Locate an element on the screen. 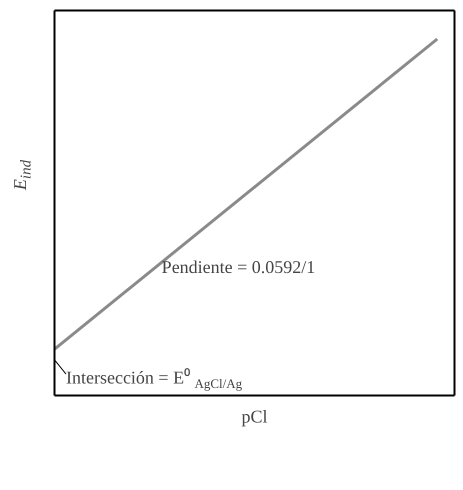 The width and height of the screenshot is (463, 490). x-axis-title: pCl is located at coordinates (254, 416).